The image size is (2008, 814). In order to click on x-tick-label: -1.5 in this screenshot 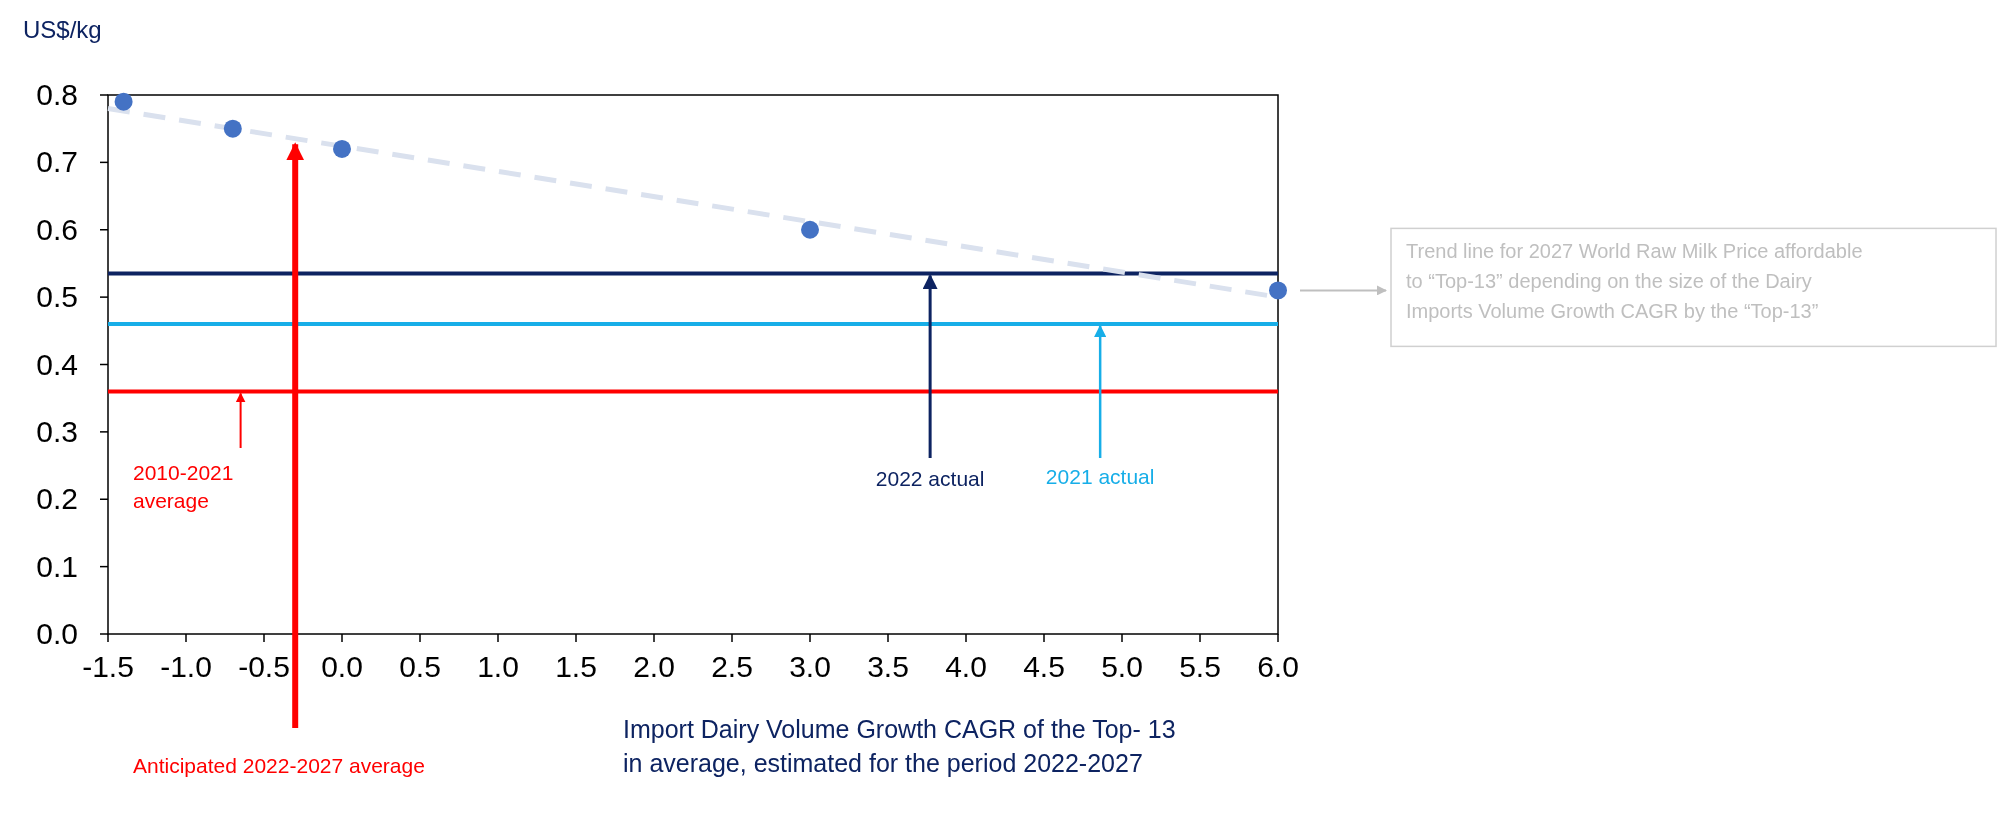, I will do `click(108, 666)`.